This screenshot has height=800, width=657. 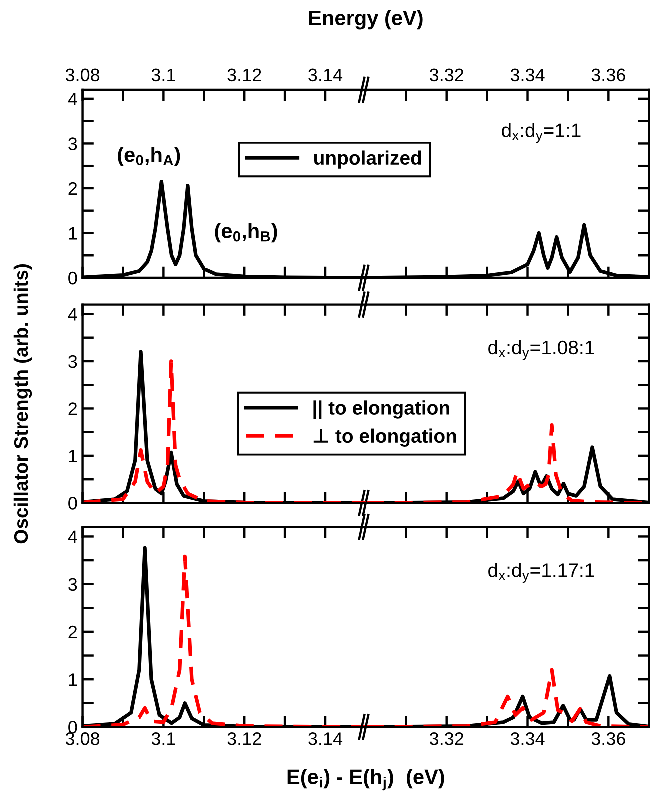 What do you see at coordinates (366, 780) in the screenshot?
I see `x-axis-title: E(e$_{i}$) - E(h$_{j}$) (eV)` at bounding box center [366, 780].